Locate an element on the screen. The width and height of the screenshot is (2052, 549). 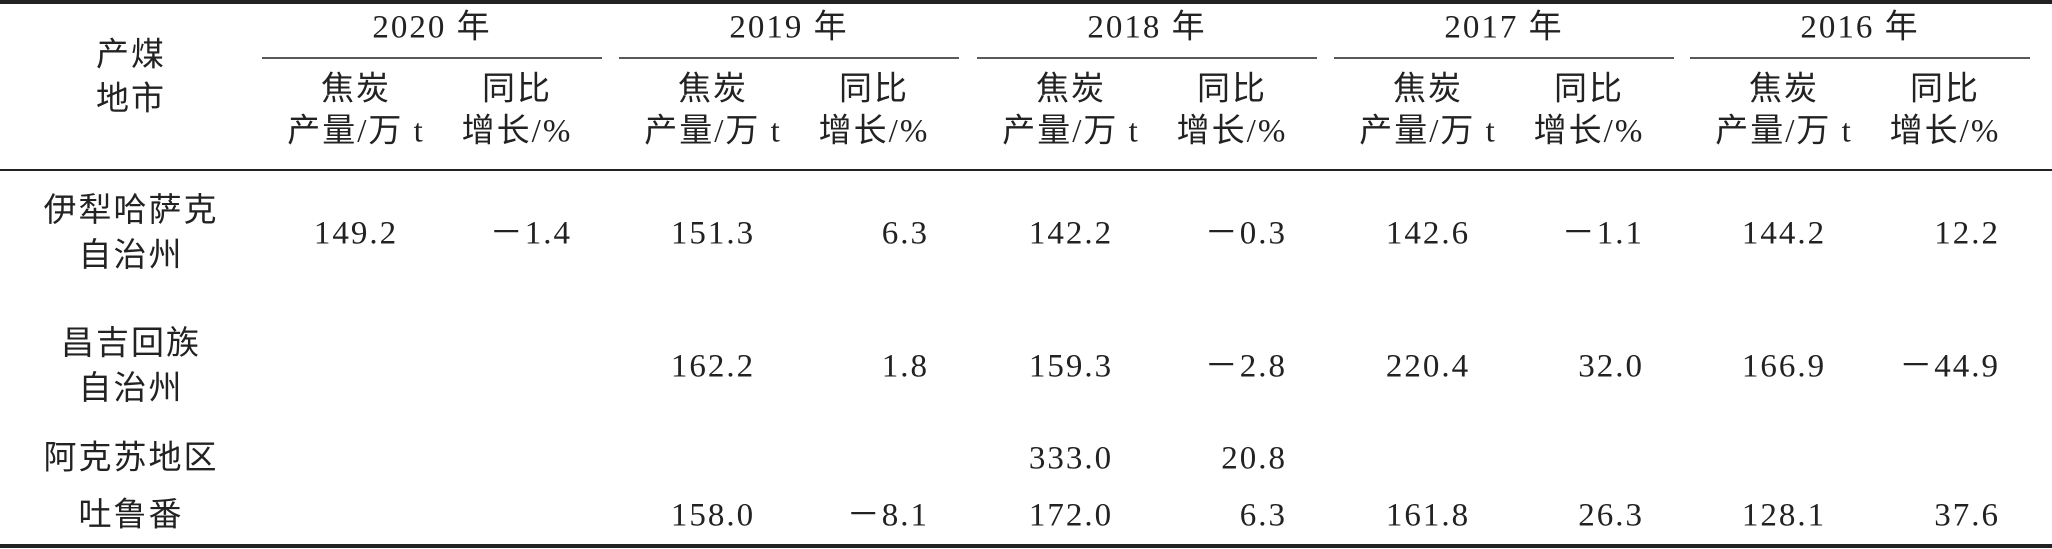
cell: 12.2 is located at coordinates (1967, 234).